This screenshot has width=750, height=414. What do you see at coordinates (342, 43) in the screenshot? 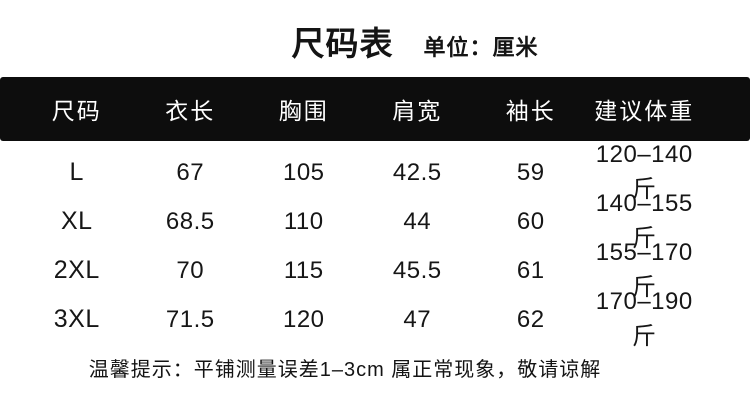
I see `chart-title: 尺码表` at bounding box center [342, 43].